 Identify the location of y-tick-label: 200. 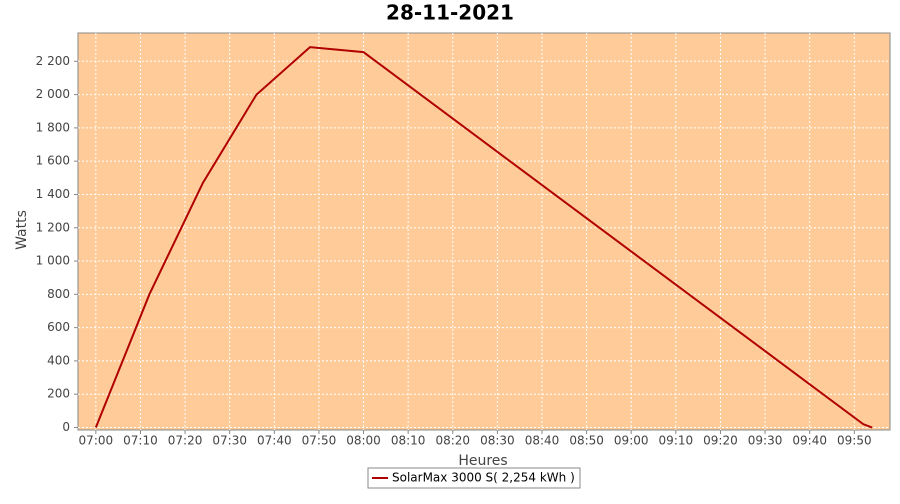
(58, 394).